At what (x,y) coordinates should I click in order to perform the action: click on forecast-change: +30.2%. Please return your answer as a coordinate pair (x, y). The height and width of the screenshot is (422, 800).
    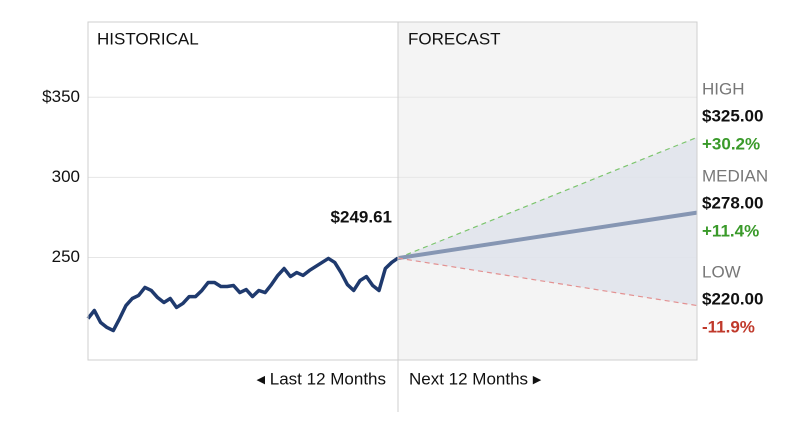
    Looking at the image, I should click on (731, 143).